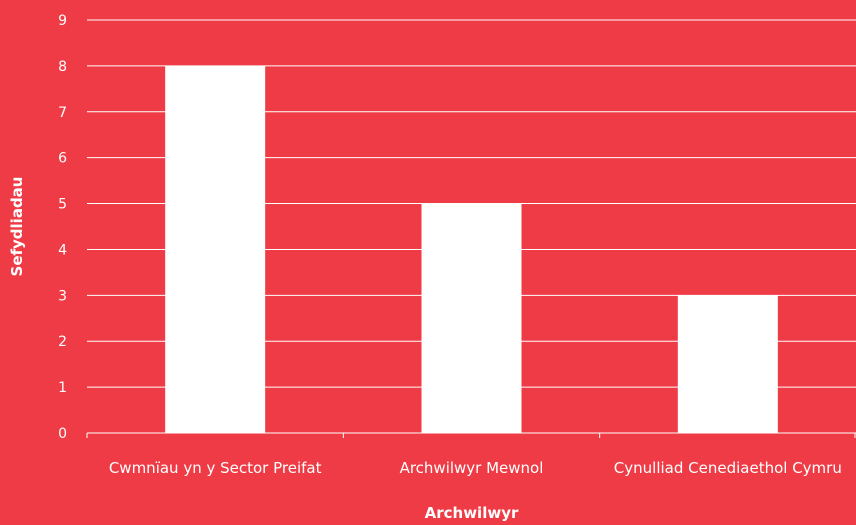  Describe the element at coordinates (62, 227) in the screenshot. I see `y-tick-labels: 0 1 2 3 4 5 6 7 8 9` at that location.